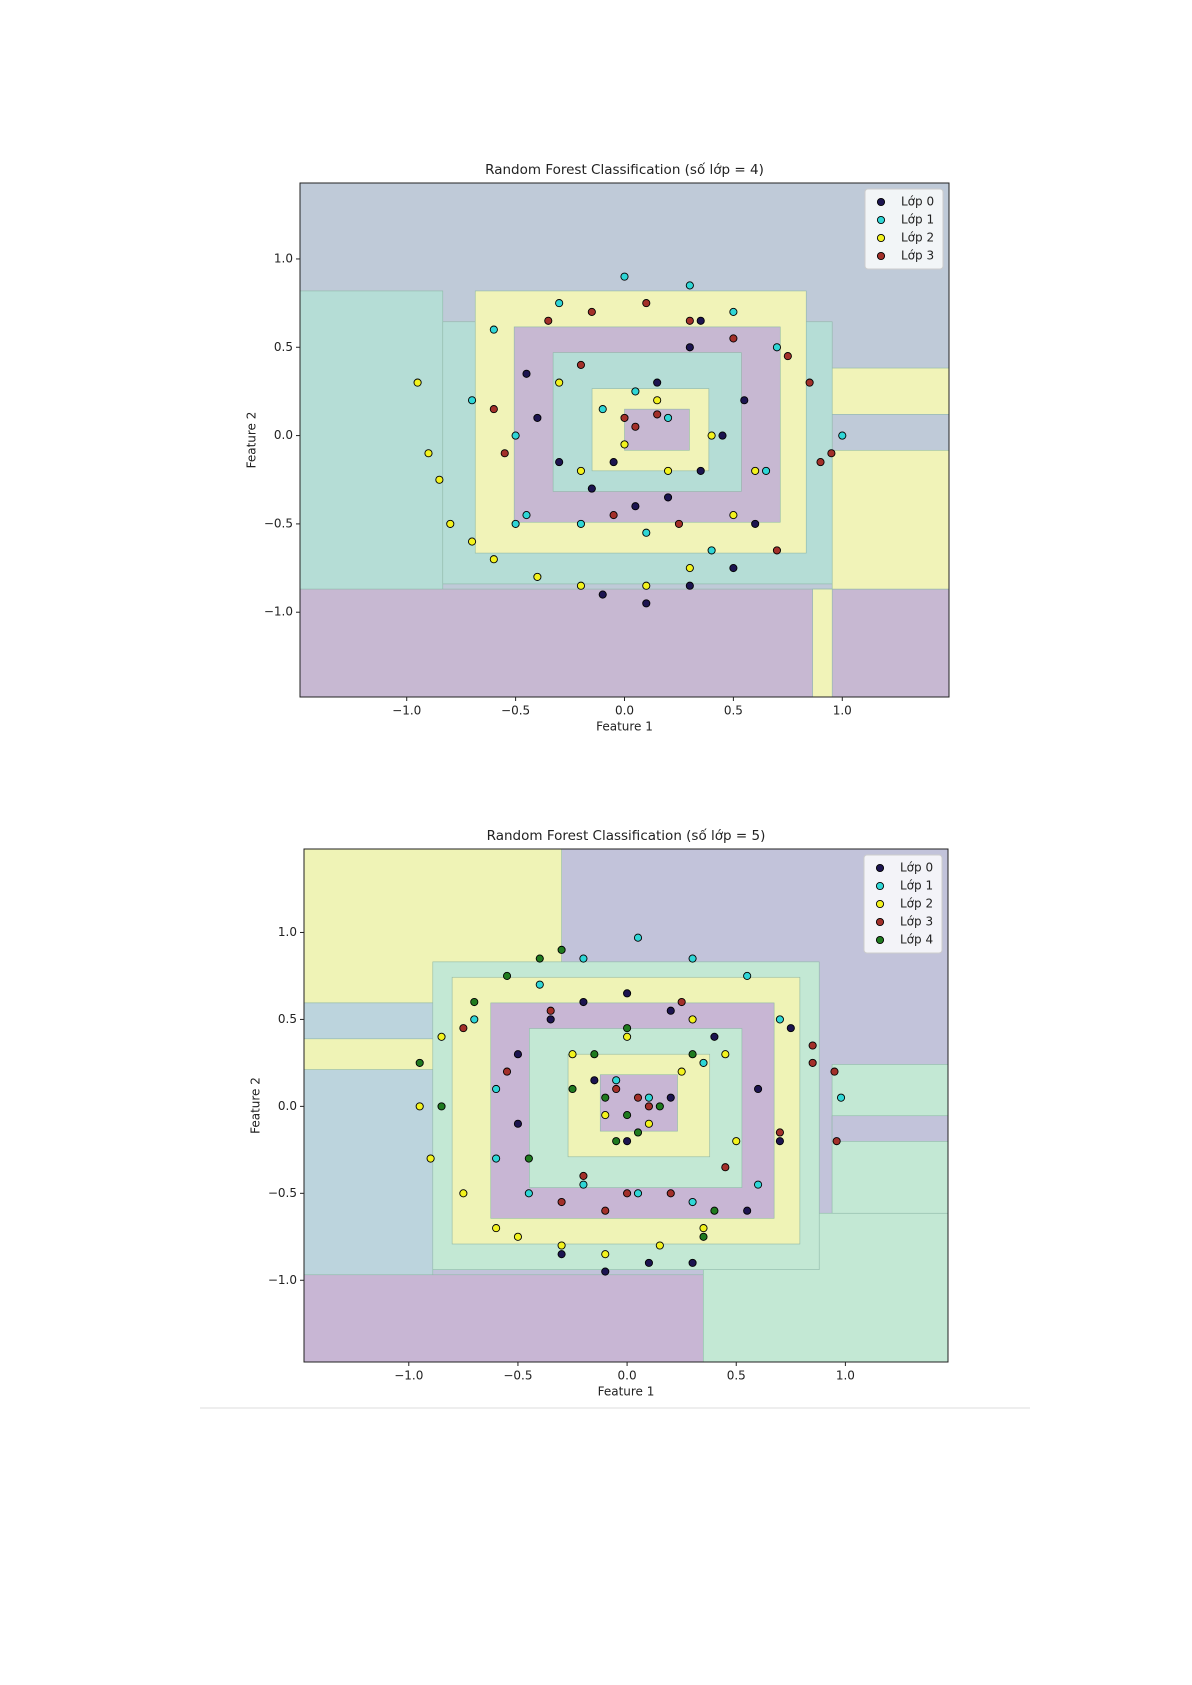 Image resolution: width=1192 pixels, height=1685 pixels. I want to click on legend-label: Lớp 0, so click(917, 202).